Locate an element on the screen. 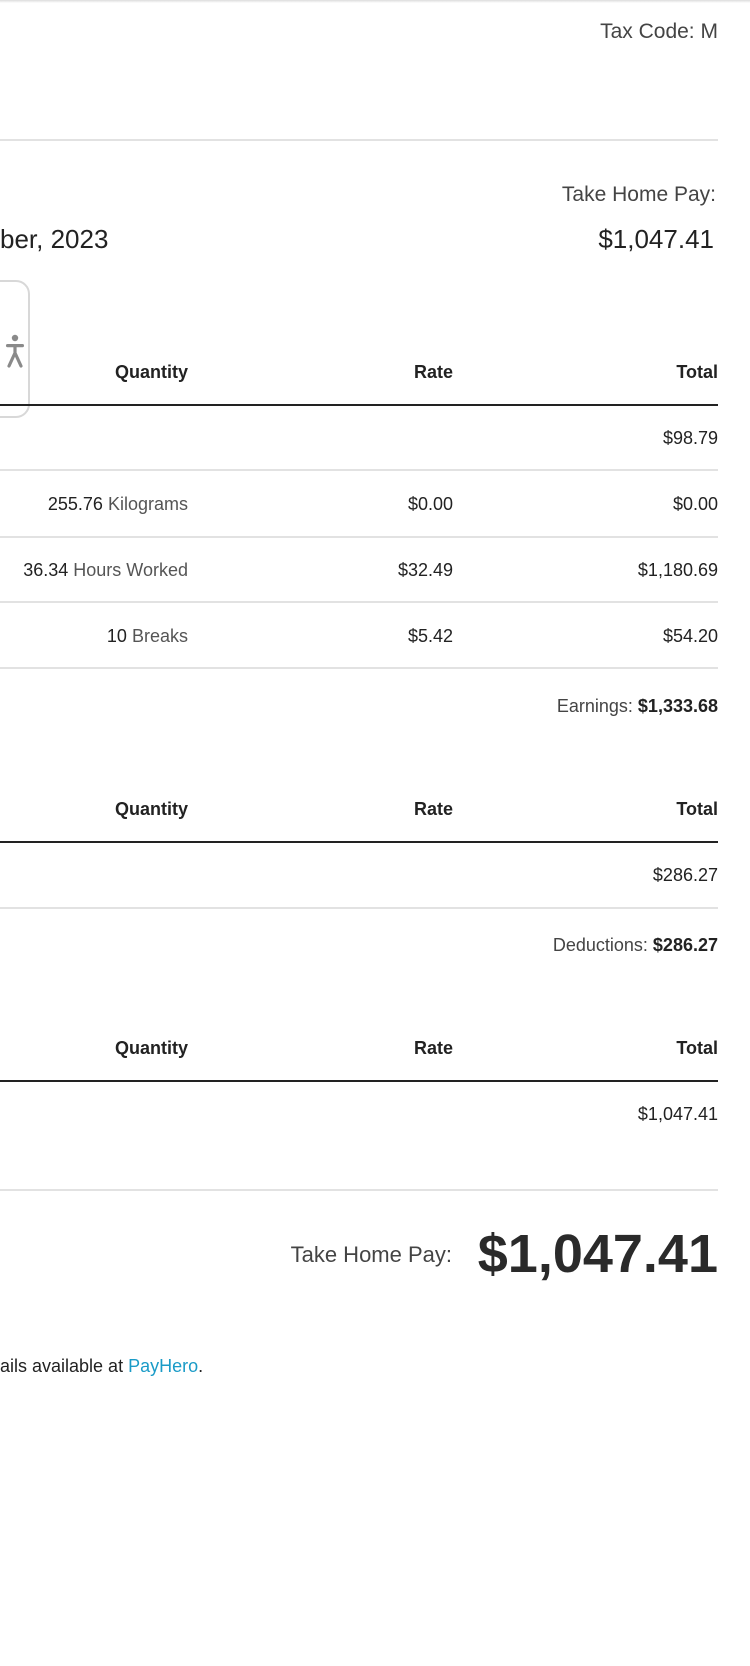 The width and height of the screenshot is (750, 1666). take-home-value: $1,047.41 is located at coordinates (656, 239).